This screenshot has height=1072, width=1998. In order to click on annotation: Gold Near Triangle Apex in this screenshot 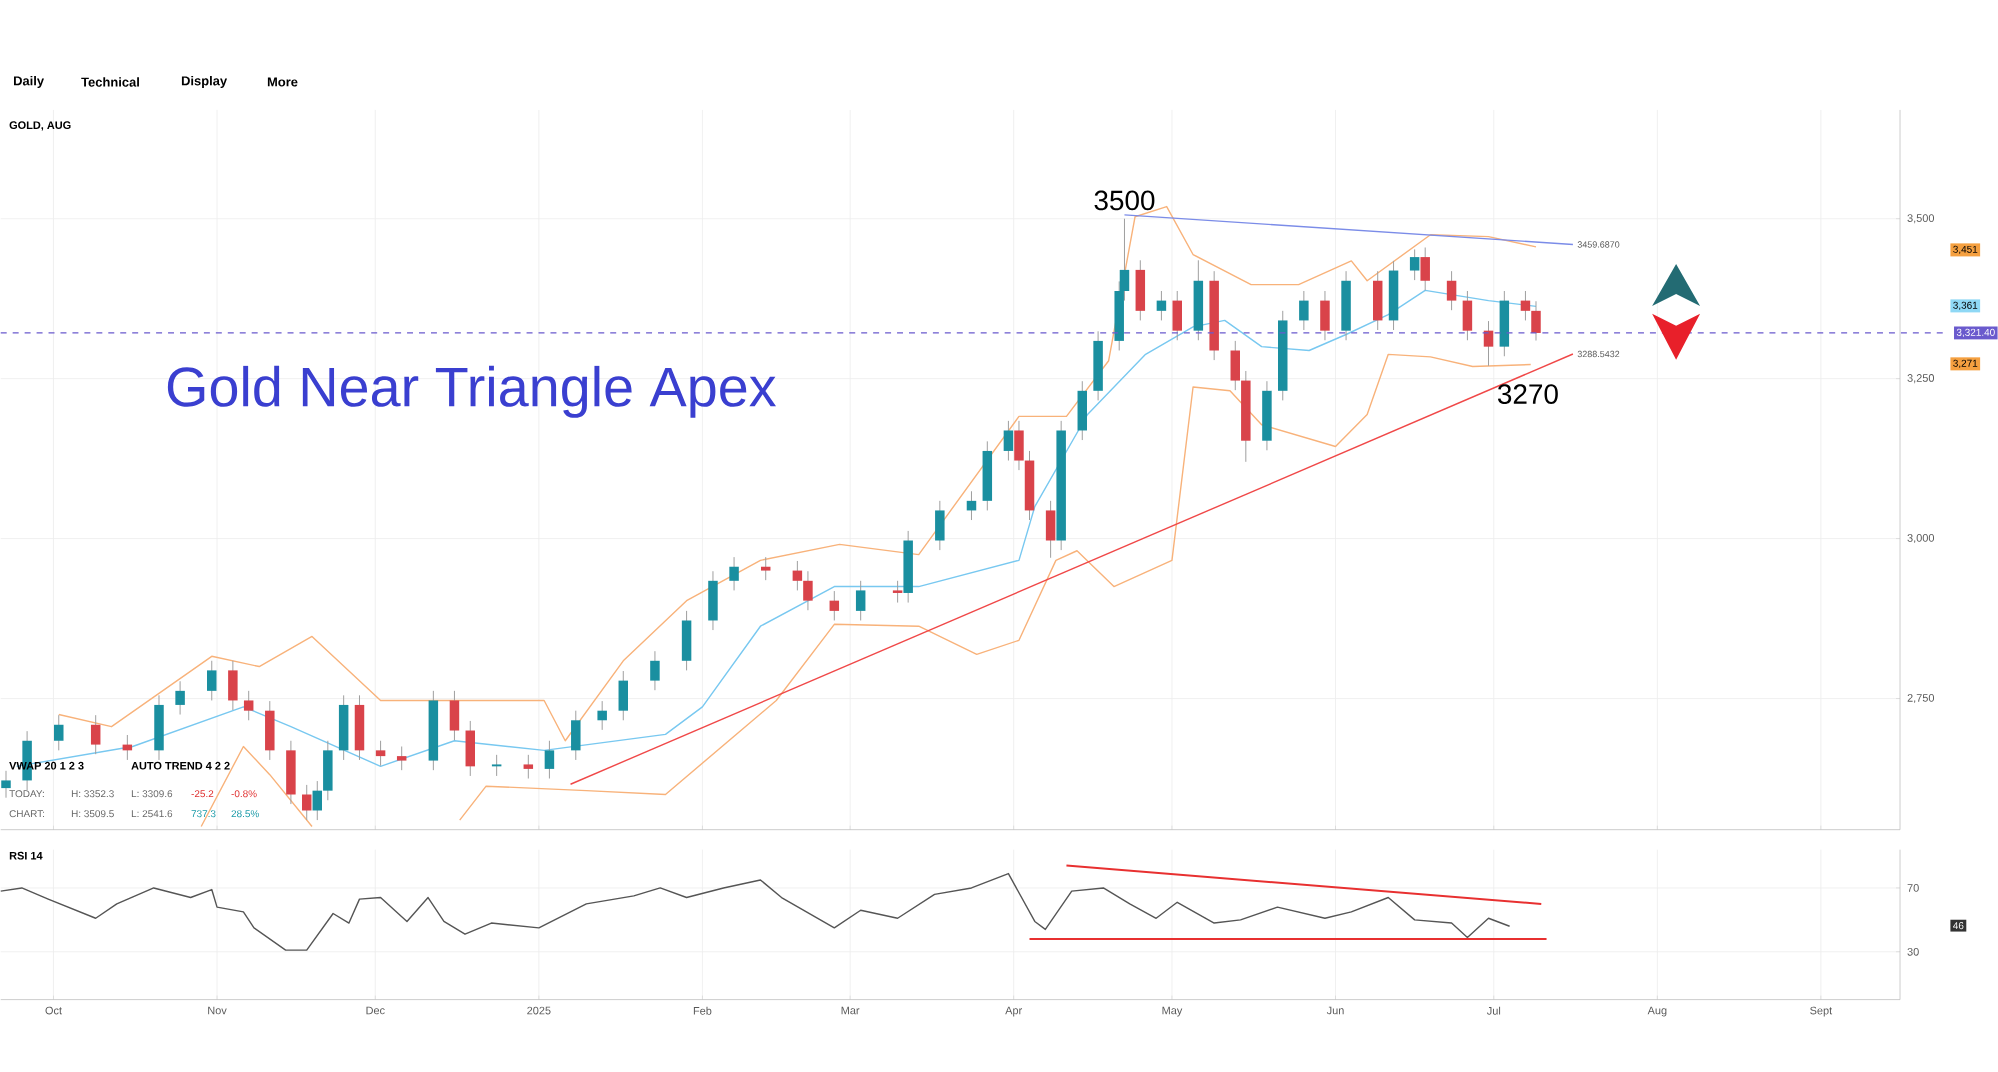, I will do `click(472, 392)`.